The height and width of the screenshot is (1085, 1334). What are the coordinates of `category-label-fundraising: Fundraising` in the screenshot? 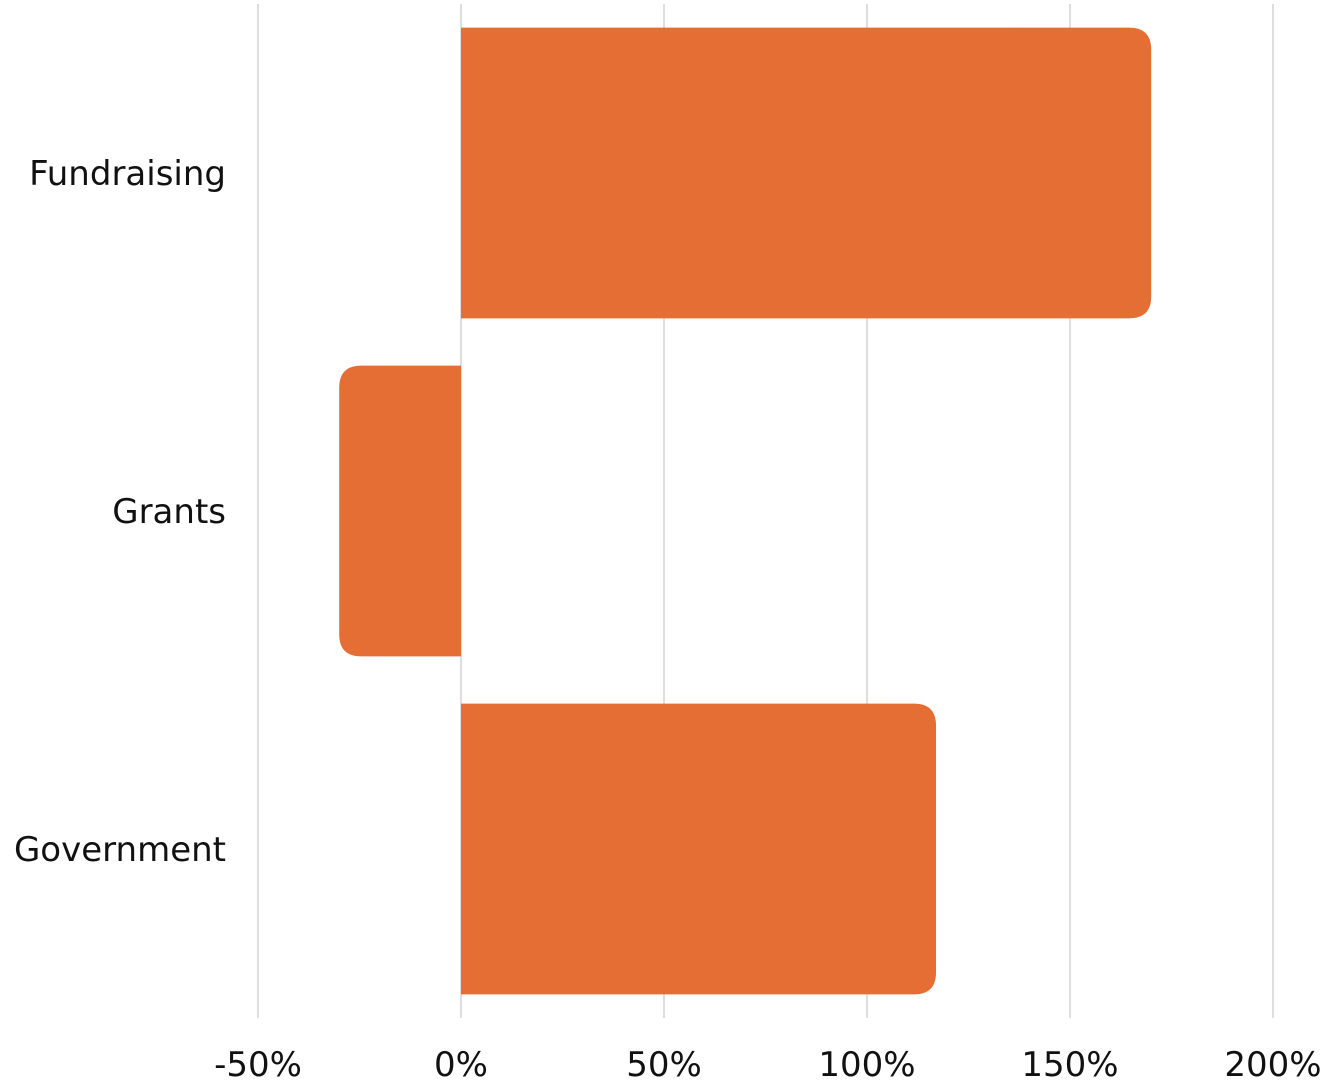 It's located at (127, 174).